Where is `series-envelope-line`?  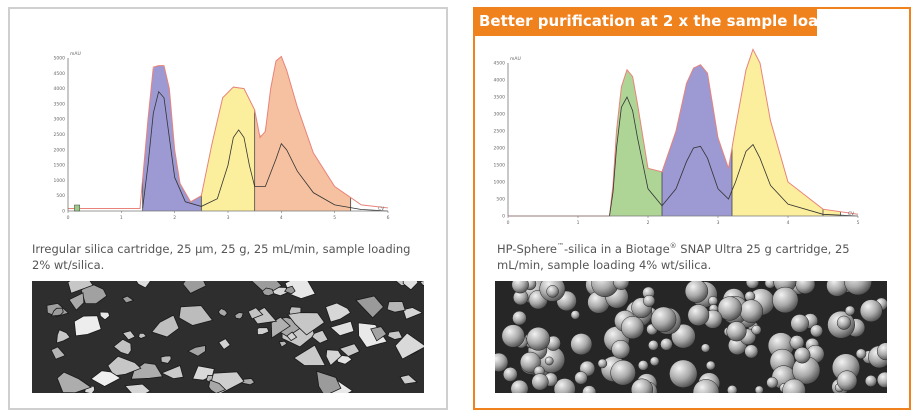 series-envelope-line is located at coordinates (228, 132).